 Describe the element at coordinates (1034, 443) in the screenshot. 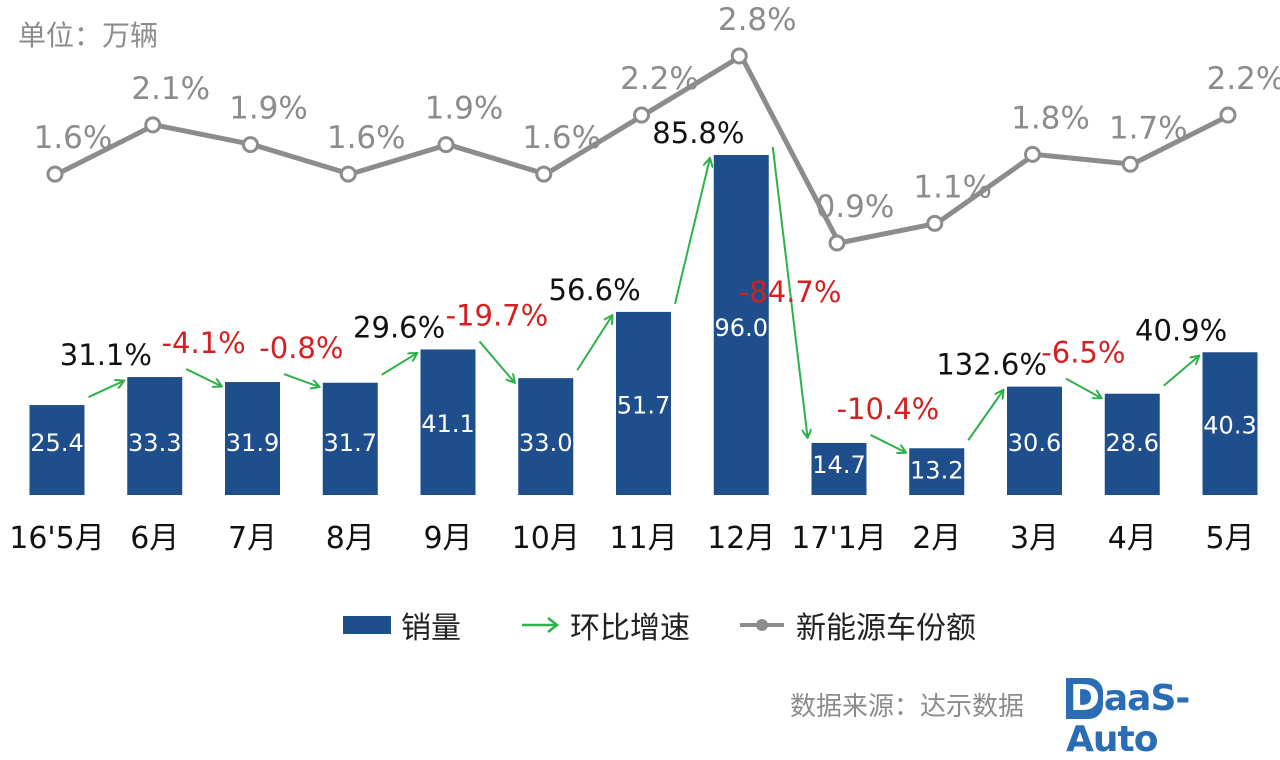

I see `bar-value-label: 30.6` at that location.